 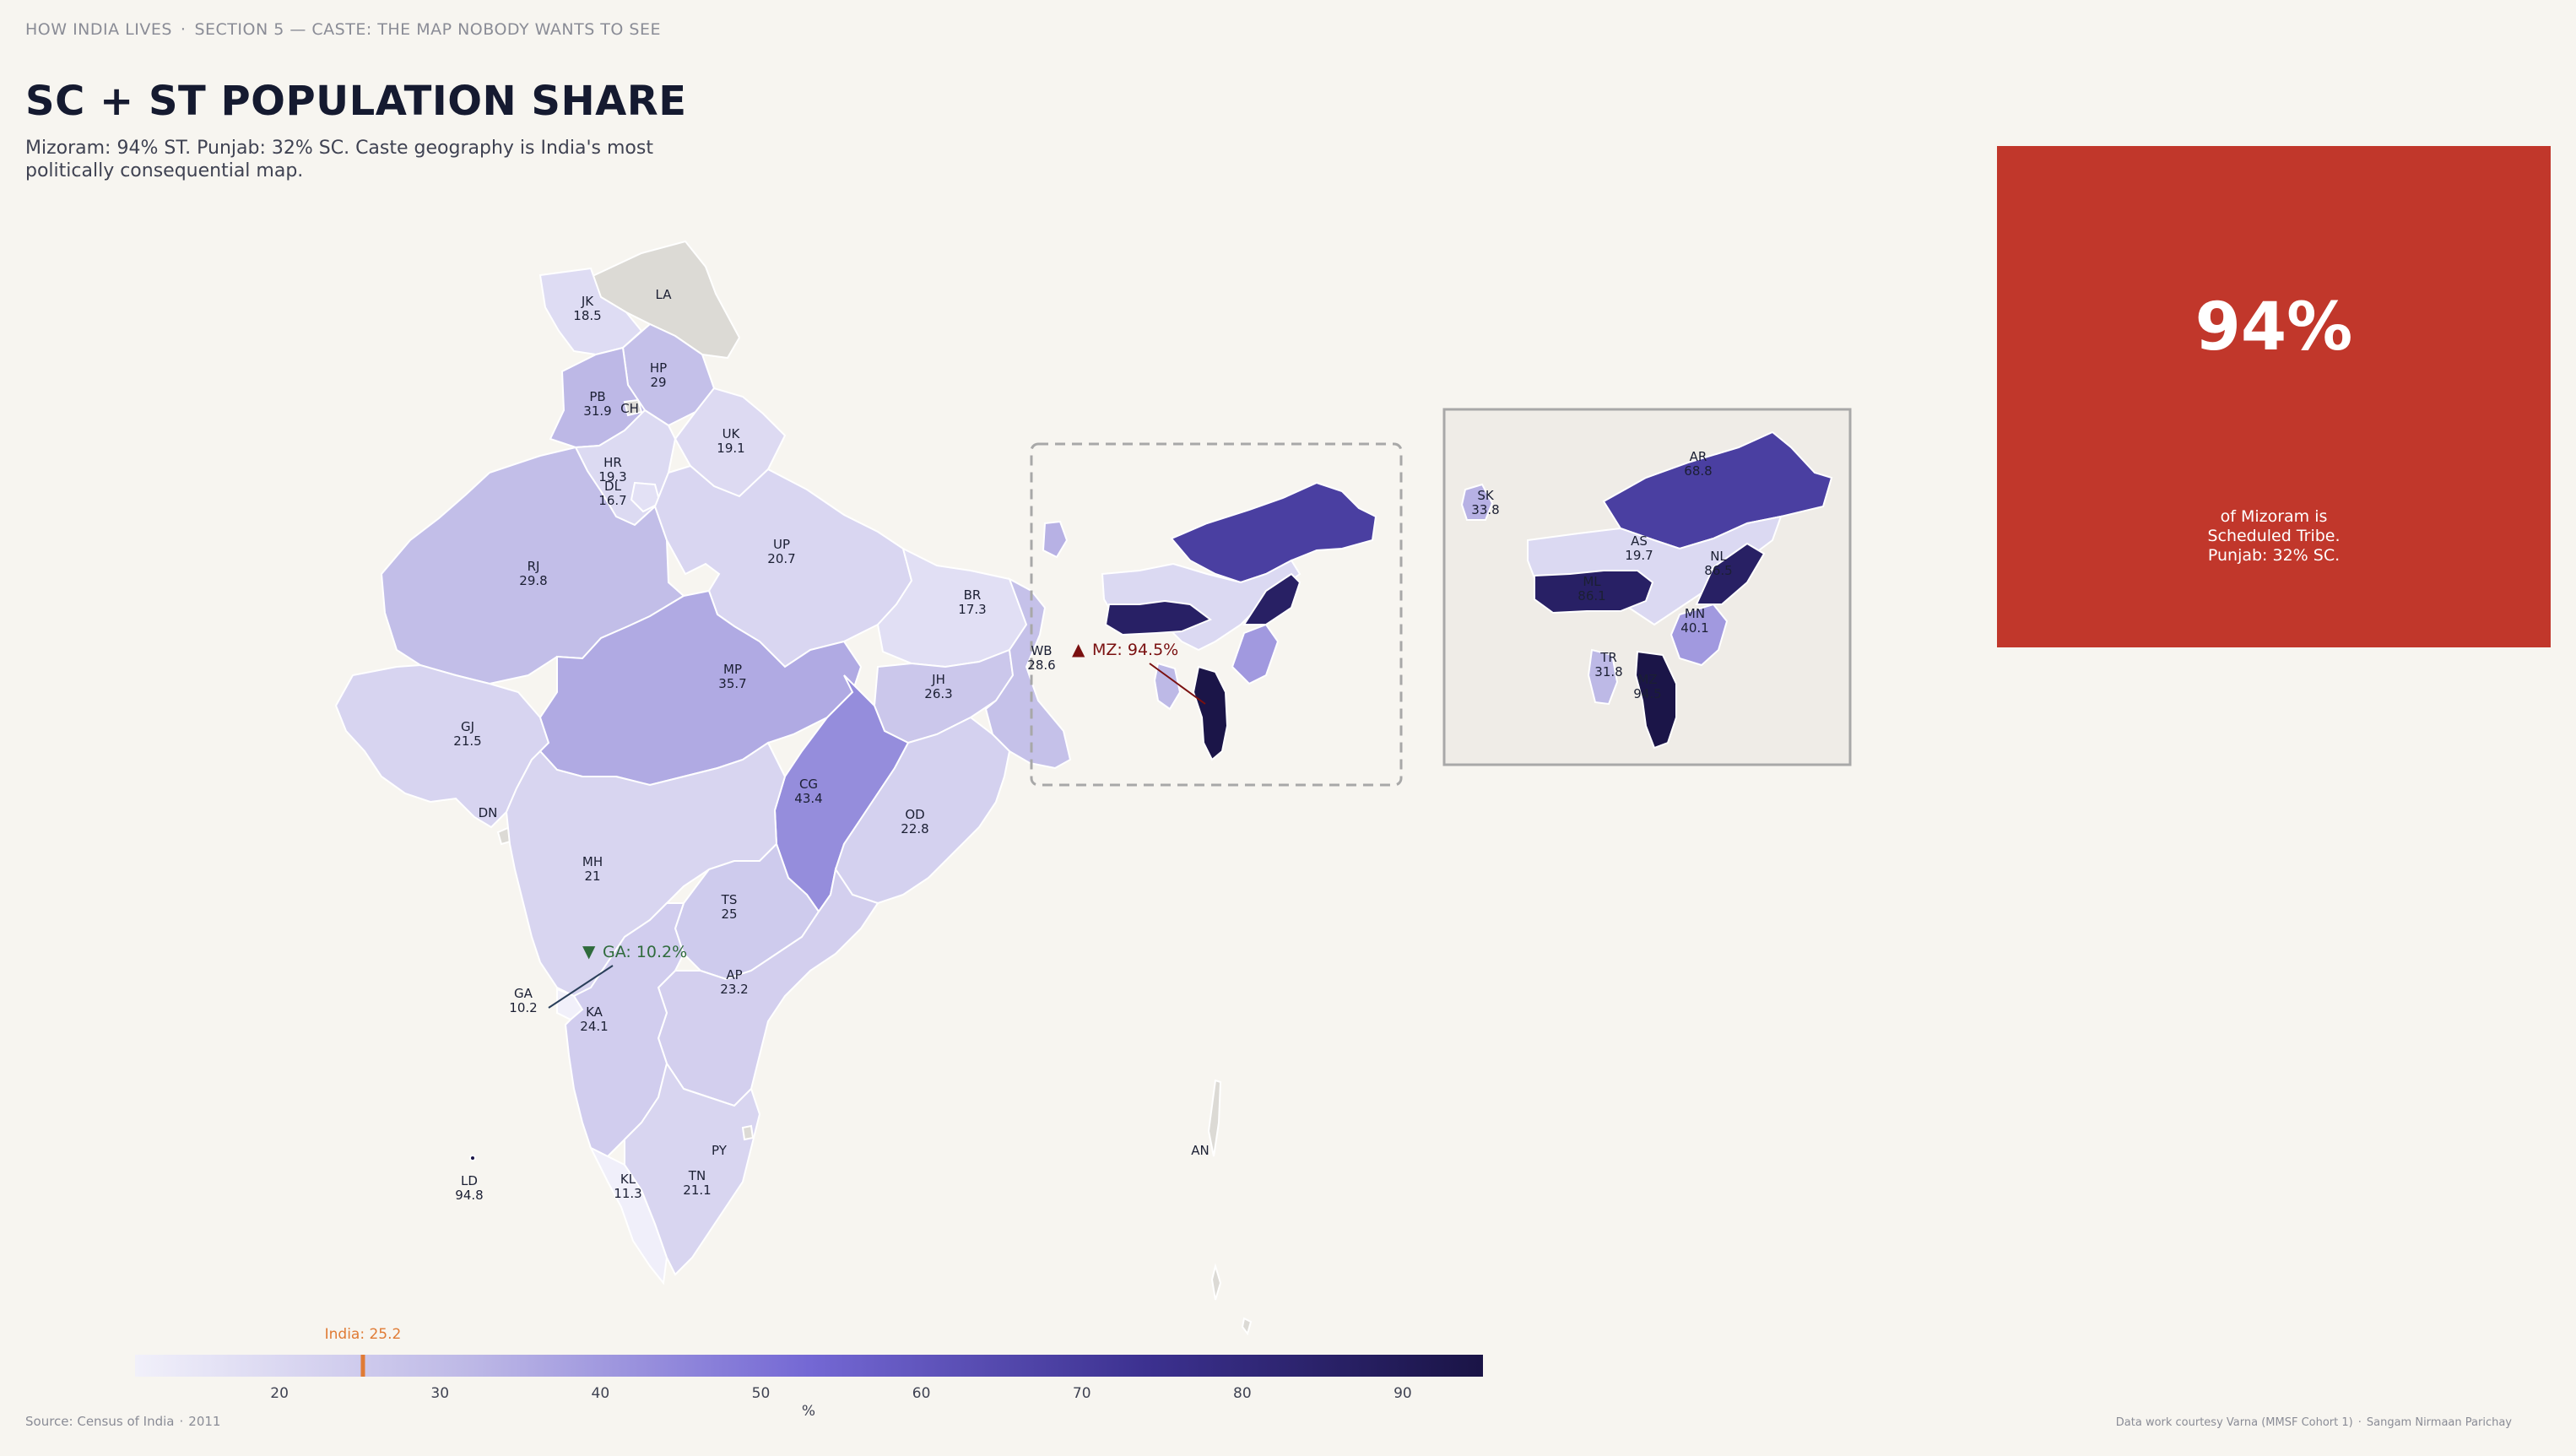 What do you see at coordinates (2439, 1422) in the screenshot?
I see `author-text: Sangam Nirmaan Parichay` at bounding box center [2439, 1422].